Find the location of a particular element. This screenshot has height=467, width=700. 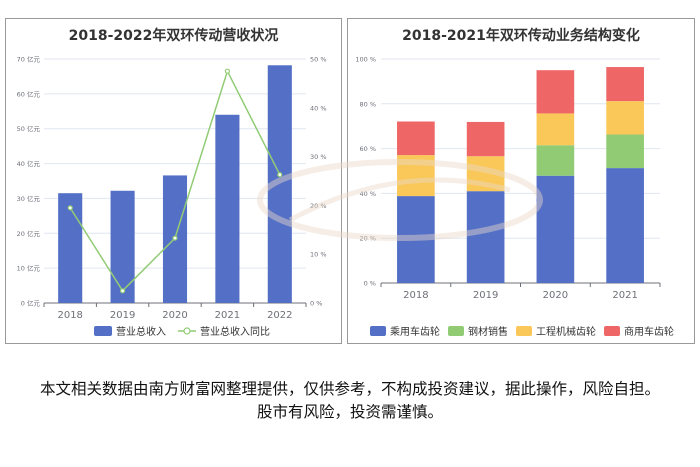

business-structure-chart-title: 2018-2021年双环传动业务结构变化 is located at coordinates (521, 36).